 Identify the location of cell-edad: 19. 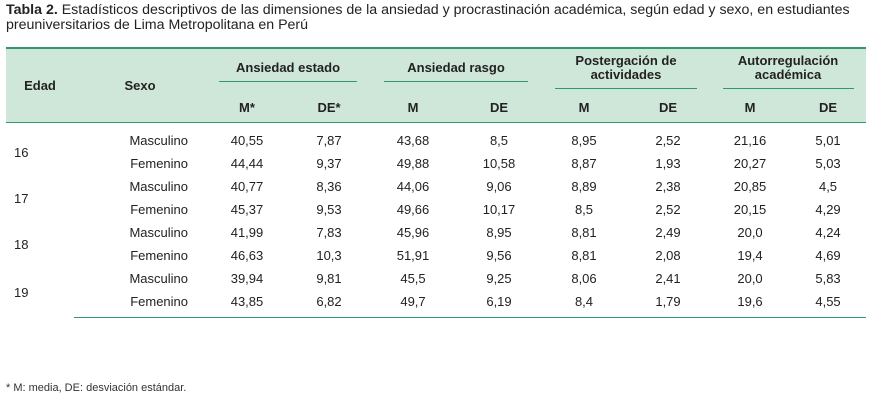
(21, 292).